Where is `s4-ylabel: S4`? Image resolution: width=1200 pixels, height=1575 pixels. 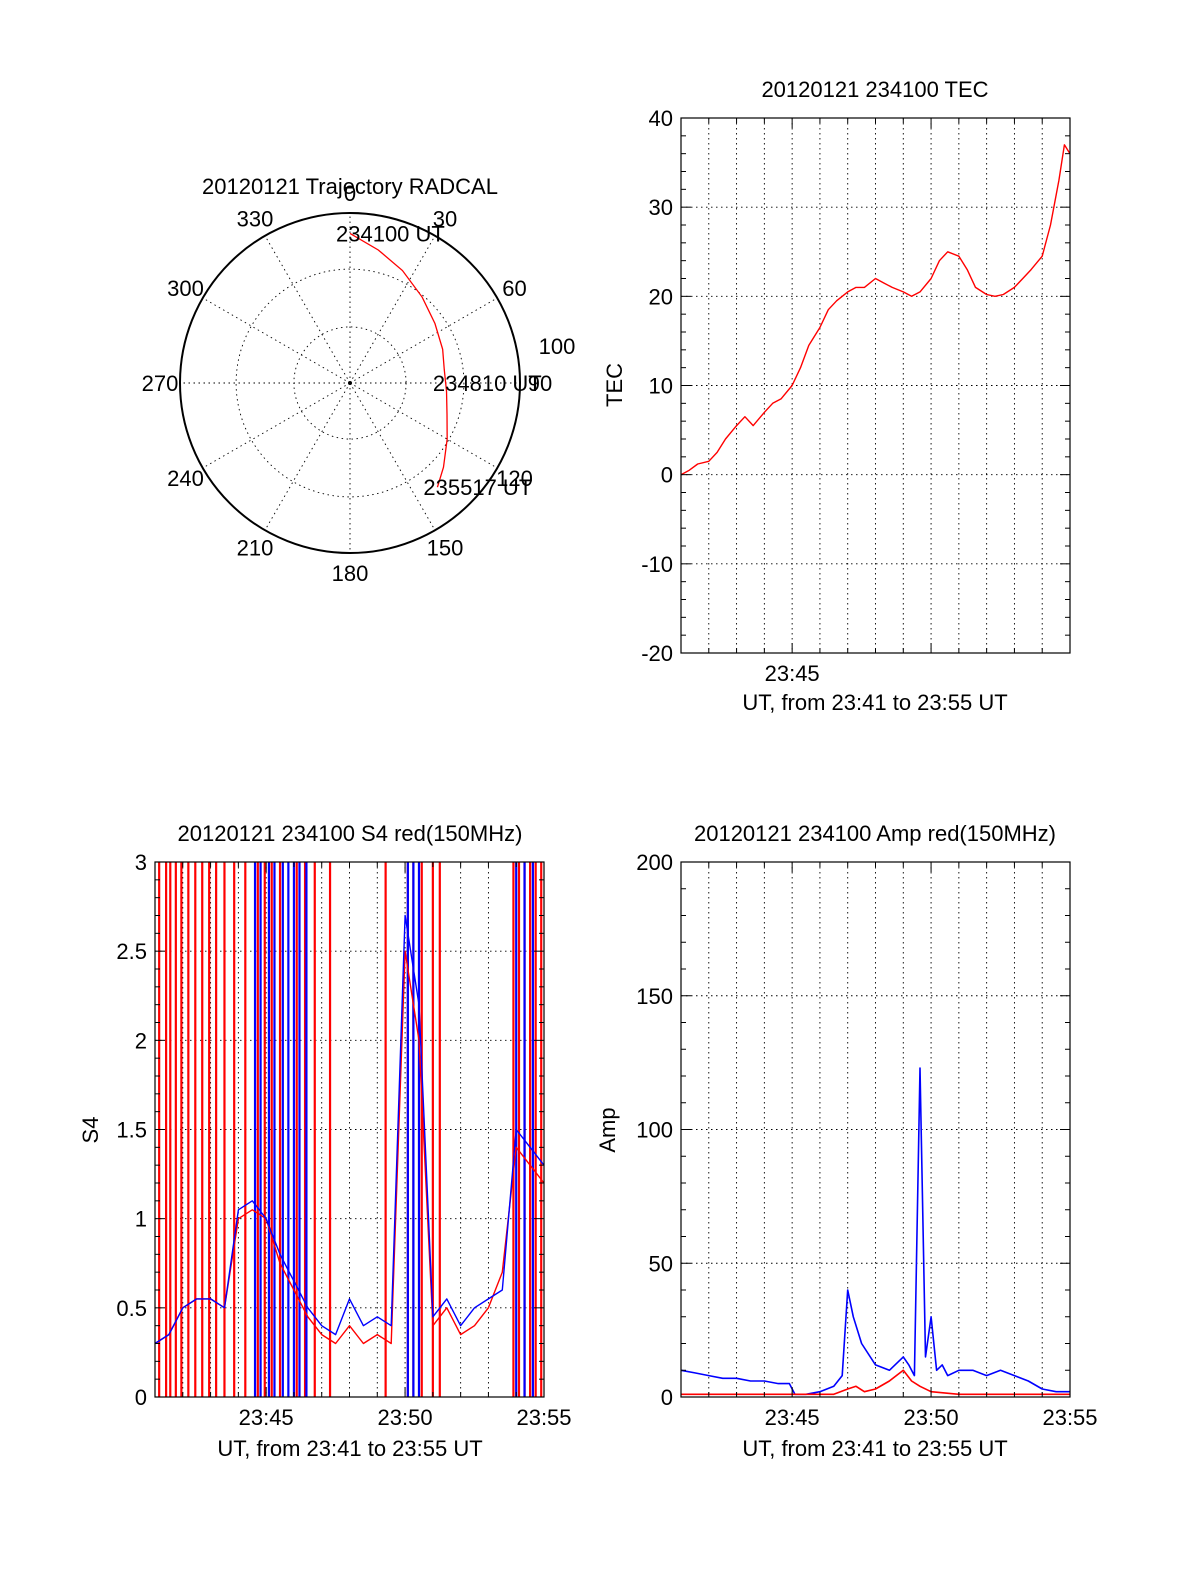 s4-ylabel: S4 is located at coordinates (90, 1130).